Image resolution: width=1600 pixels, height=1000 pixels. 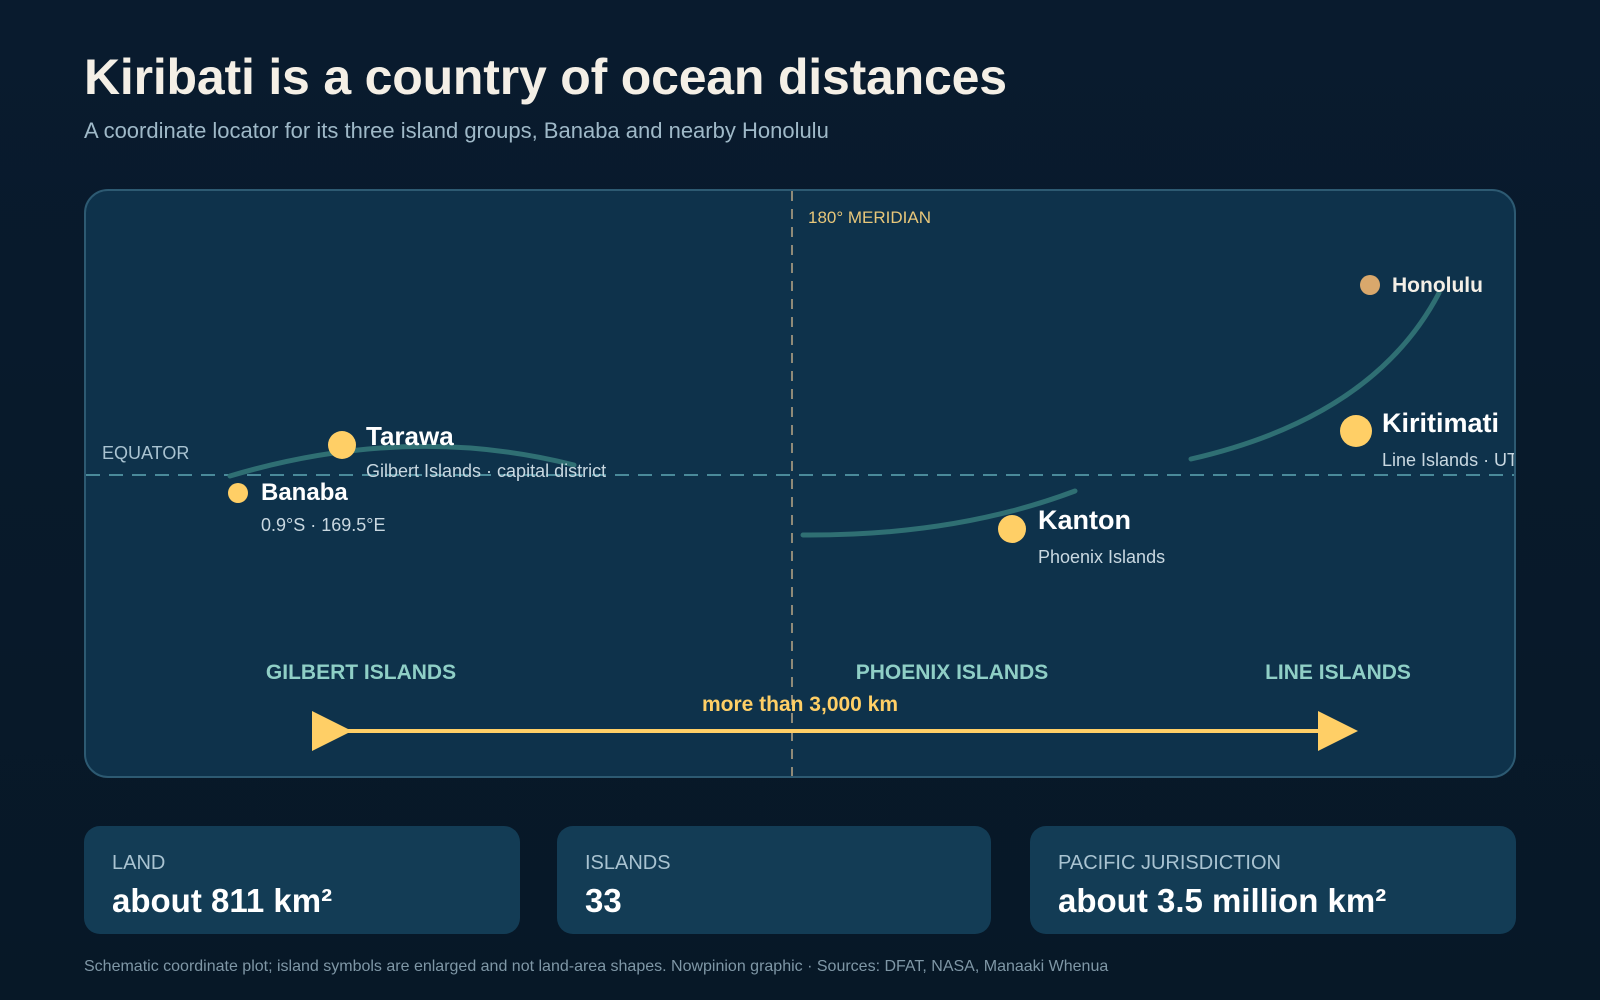 What do you see at coordinates (304, 492) in the screenshot?
I see `banaba-label: Banaba` at bounding box center [304, 492].